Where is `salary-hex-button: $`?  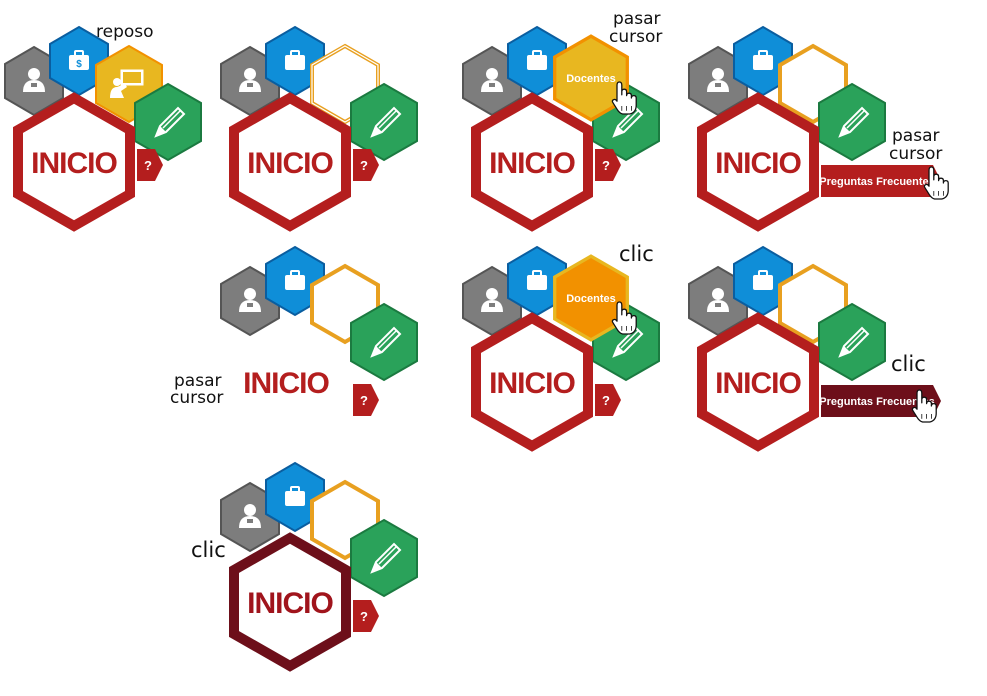
salary-hex-button: $ is located at coordinates (79, 61).